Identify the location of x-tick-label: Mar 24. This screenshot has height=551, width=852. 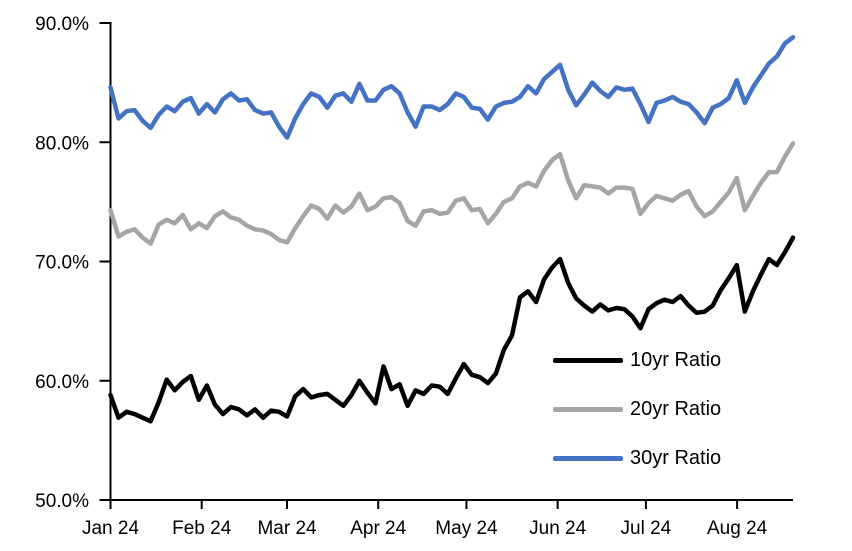
(287, 528).